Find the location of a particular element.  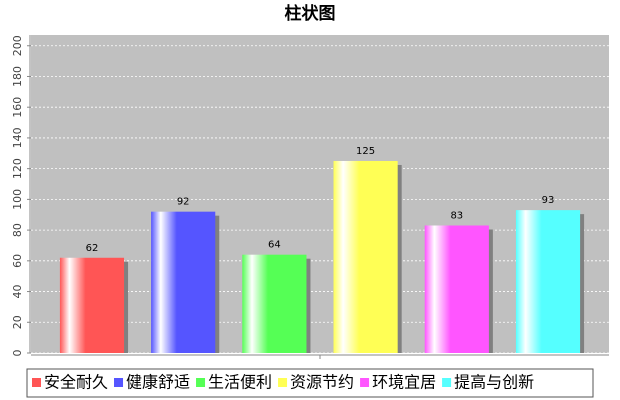

y-tick-label: 20 is located at coordinates (17, 322).